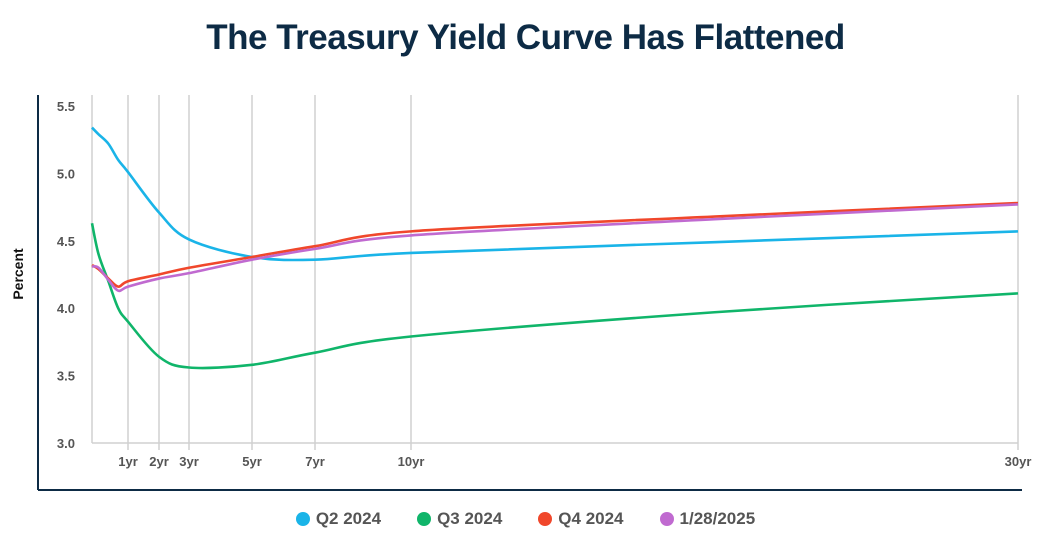 Image resolution: width=1051 pixels, height=551 pixels. I want to click on legend-item: Q2 2024, so click(338, 519).